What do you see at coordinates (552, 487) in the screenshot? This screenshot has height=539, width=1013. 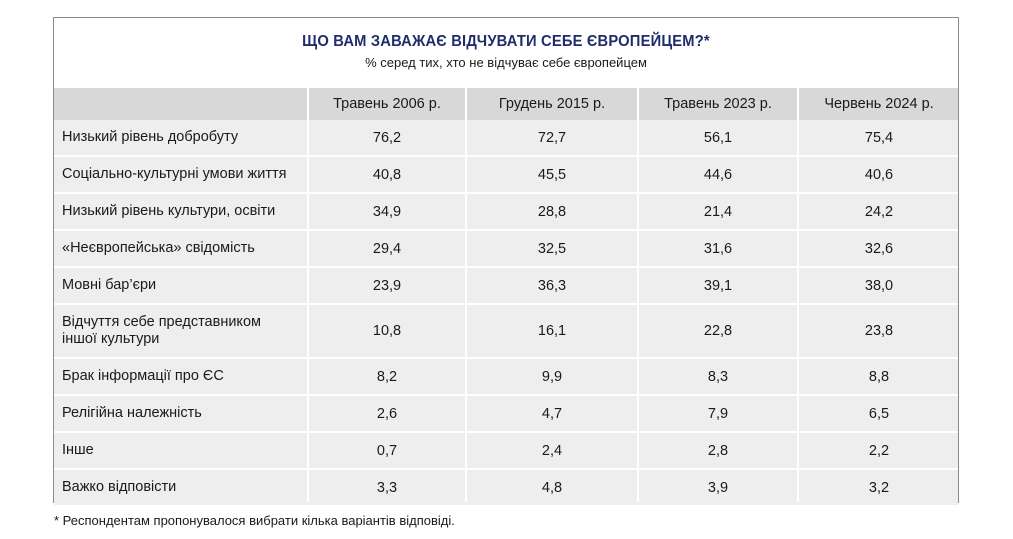 I see `table-cell: 4,8` at bounding box center [552, 487].